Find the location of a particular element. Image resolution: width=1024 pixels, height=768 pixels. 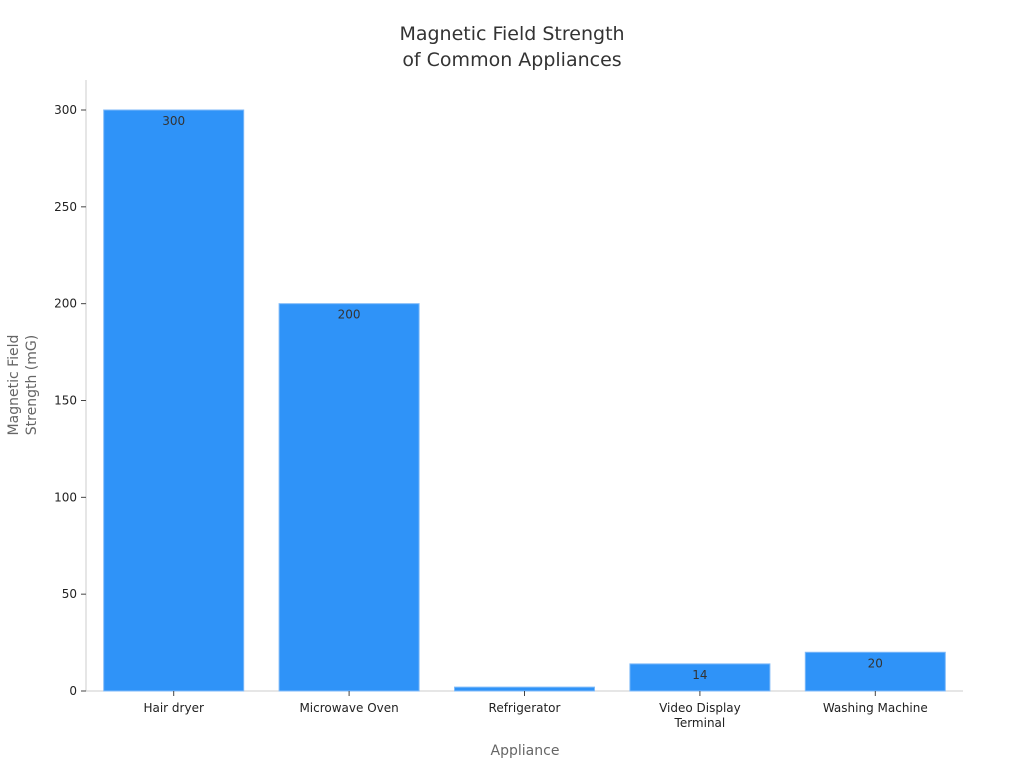

y-tick-label: 150 is located at coordinates (65, 401).